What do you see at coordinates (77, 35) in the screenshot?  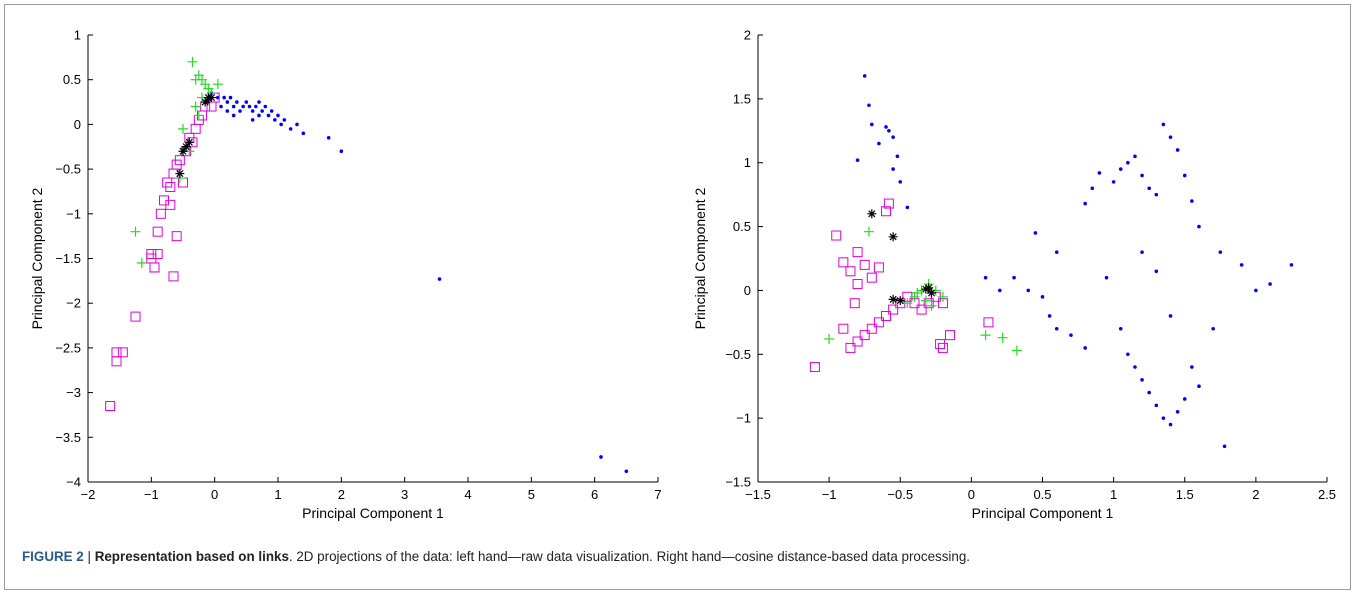 I see `y-tick-label: 1` at bounding box center [77, 35].